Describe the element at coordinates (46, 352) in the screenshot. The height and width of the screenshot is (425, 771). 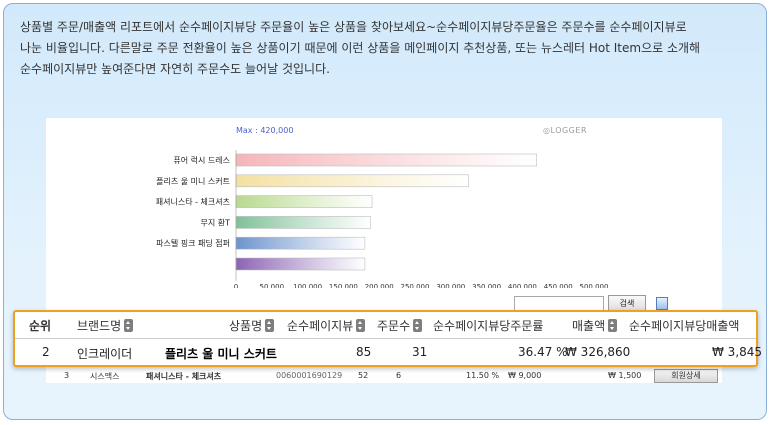
I see `row-rank: 2` at that location.